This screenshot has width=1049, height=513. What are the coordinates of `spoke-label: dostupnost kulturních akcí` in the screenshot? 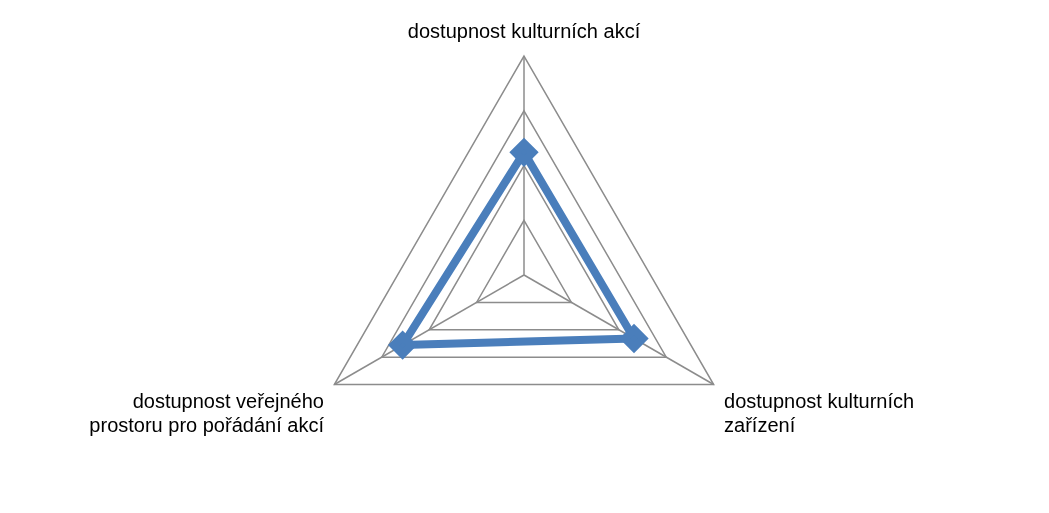 It's located at (524, 30).